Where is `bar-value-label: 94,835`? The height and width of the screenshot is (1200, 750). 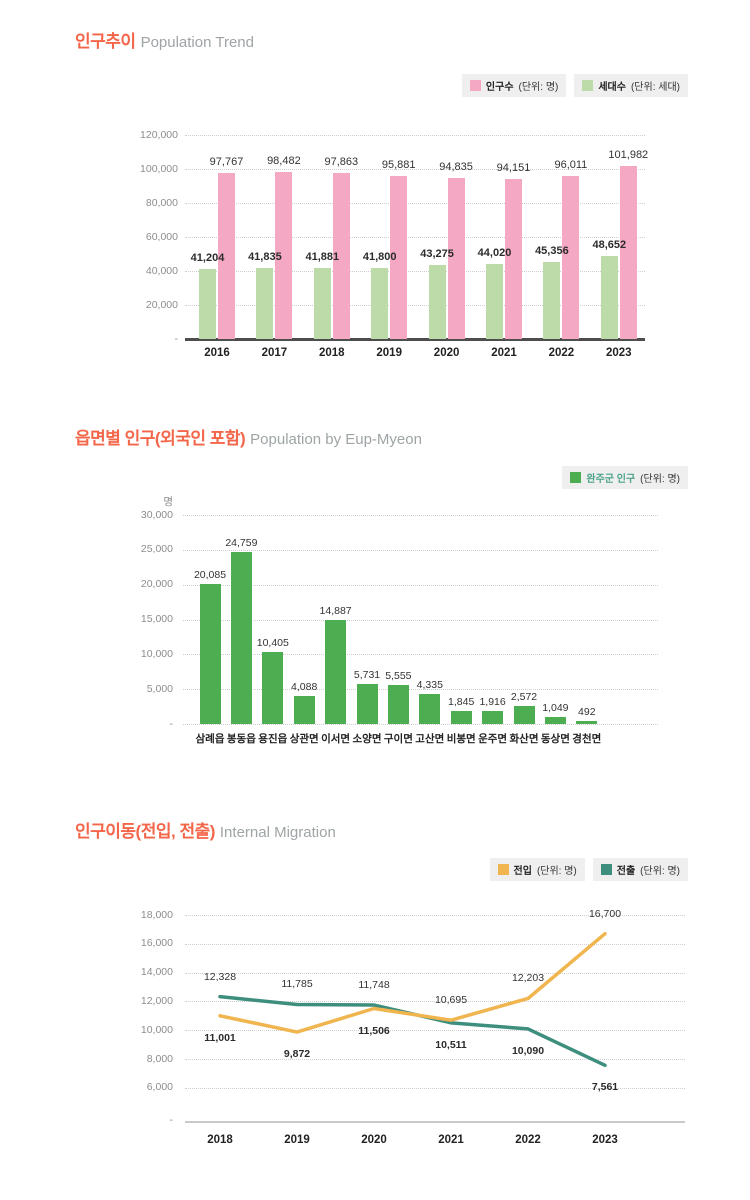 bar-value-label: 94,835 is located at coordinates (456, 166).